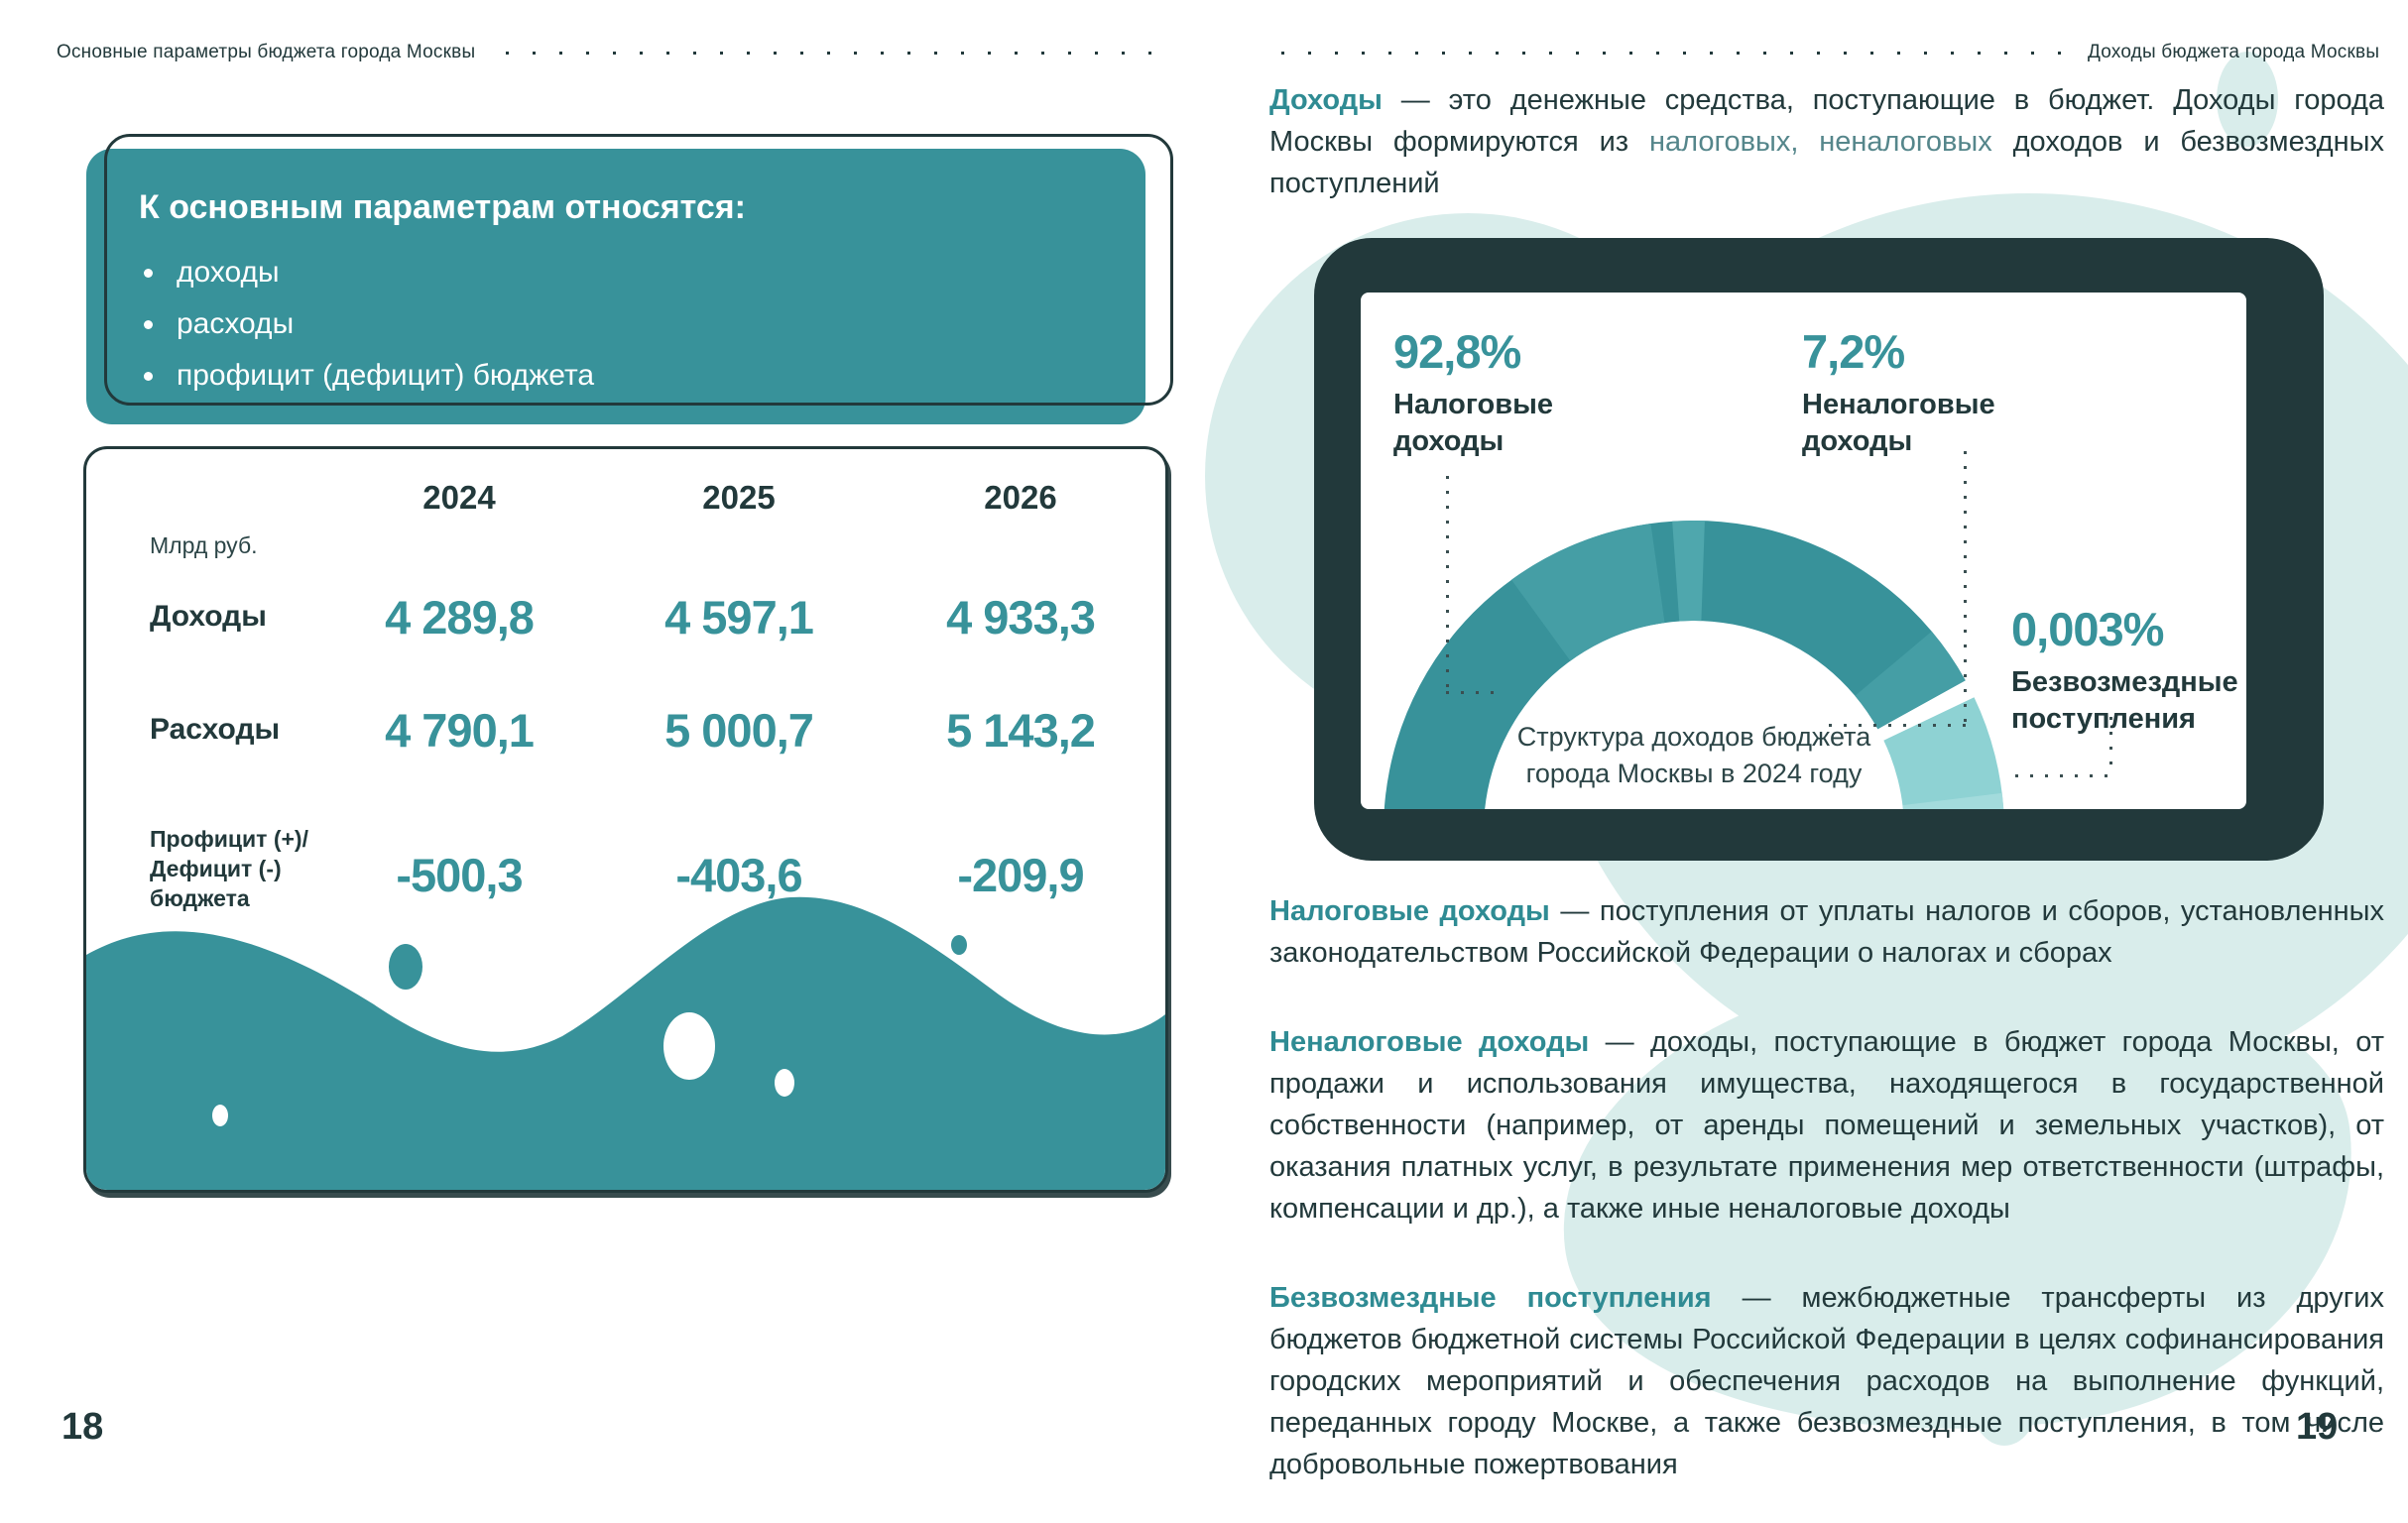 The height and width of the screenshot is (1523, 2408). What do you see at coordinates (83, 1427) in the screenshot?
I see `page-number-left: 18` at bounding box center [83, 1427].